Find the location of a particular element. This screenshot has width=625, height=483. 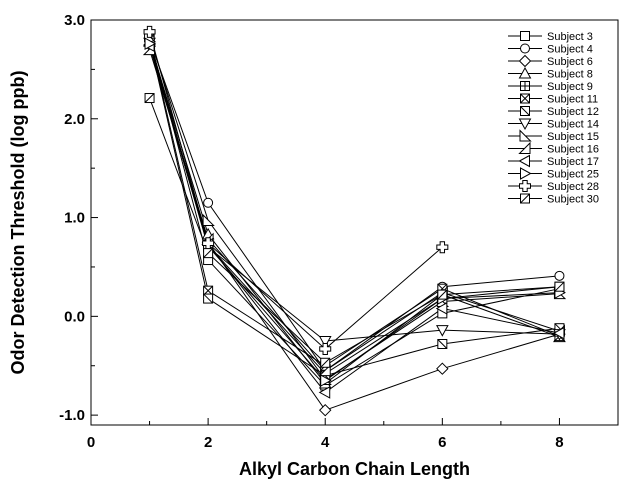

legend-item: Subject 9 is located at coordinates (550, 87).